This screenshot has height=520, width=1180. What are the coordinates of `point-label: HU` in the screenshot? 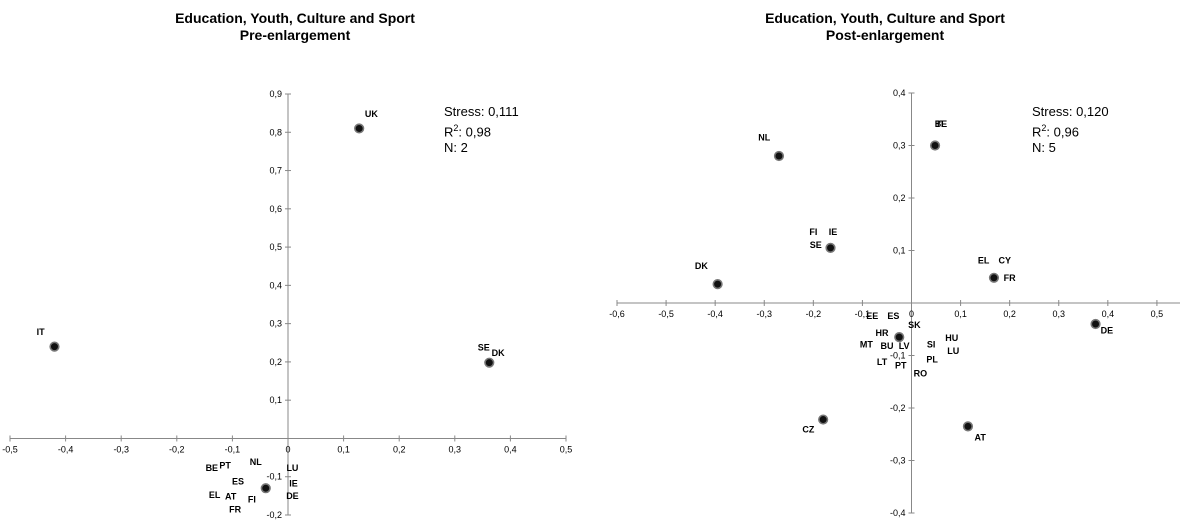 It's located at (951, 338).